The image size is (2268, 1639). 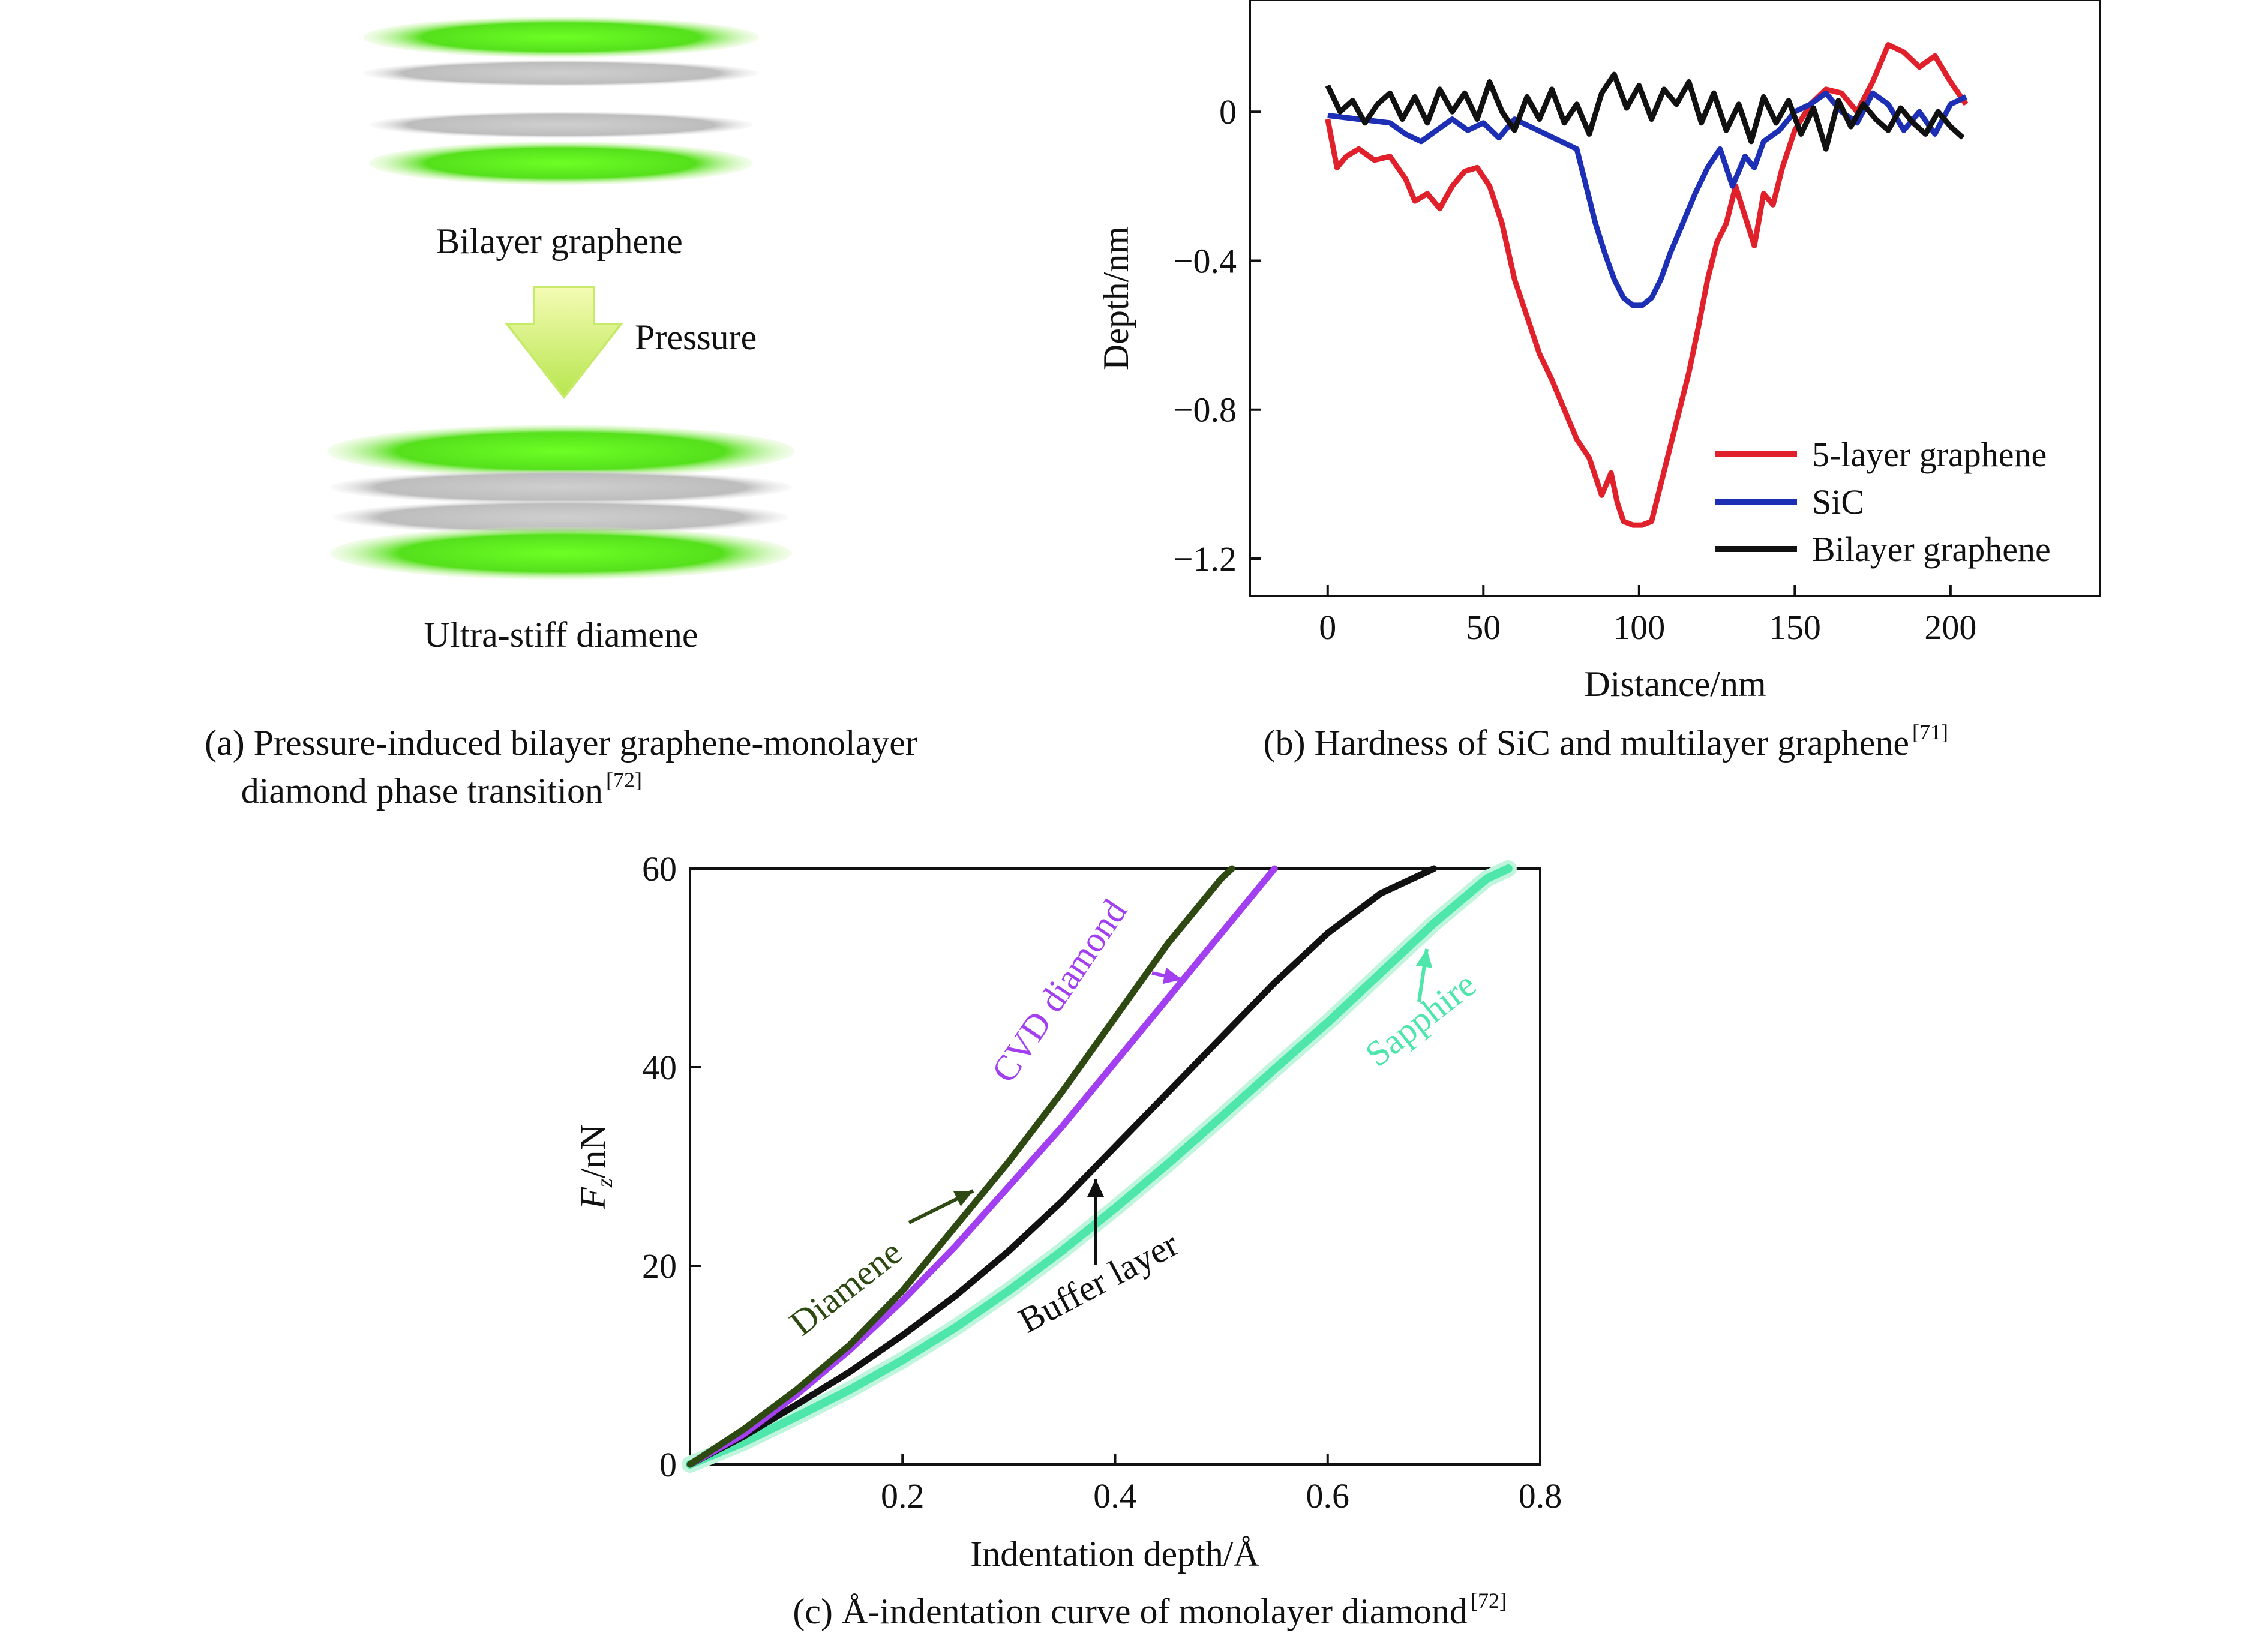 I want to click on panel-b-y-tick-label: −0.8, so click(x=1205, y=410).